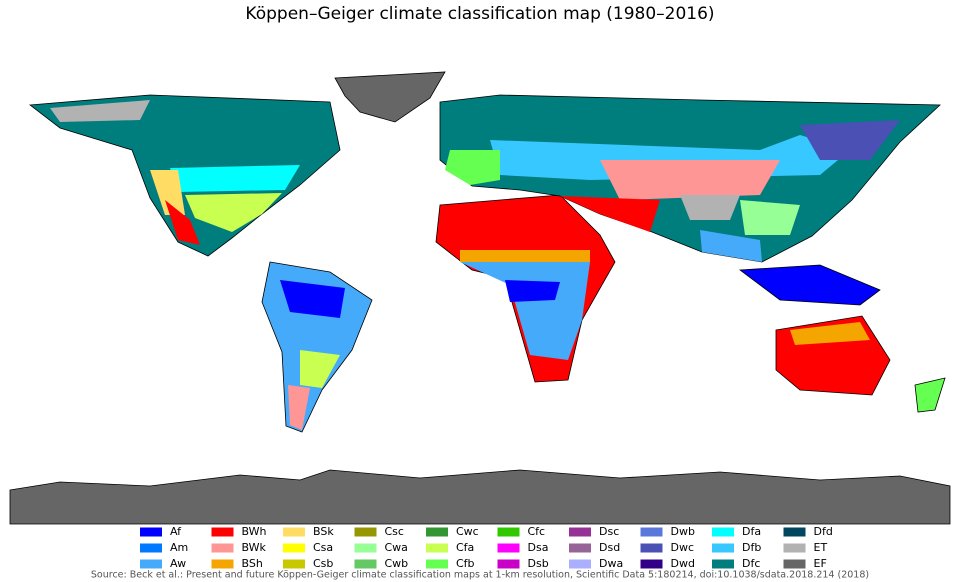 This screenshot has height=582, width=960. I want to click on eurasia-bwk, so click(690, 180).